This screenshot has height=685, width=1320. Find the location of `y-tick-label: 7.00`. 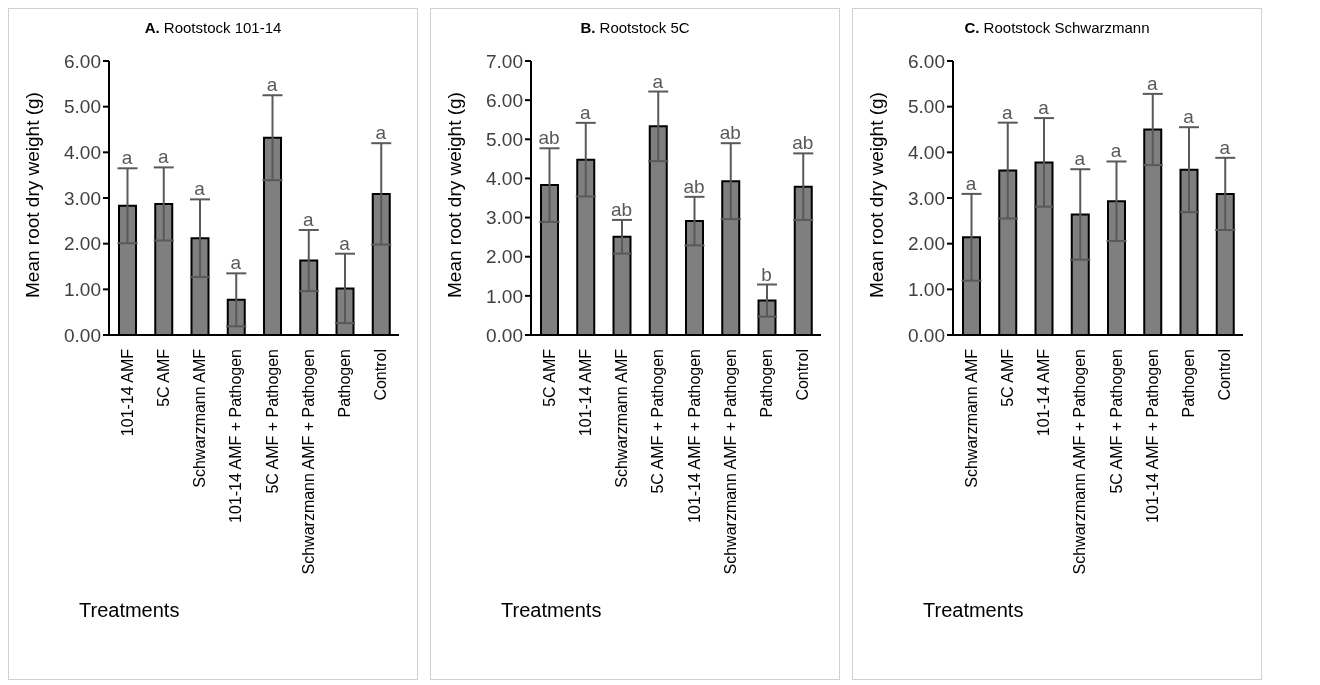

y-tick-label: 7.00 is located at coordinates (504, 61).